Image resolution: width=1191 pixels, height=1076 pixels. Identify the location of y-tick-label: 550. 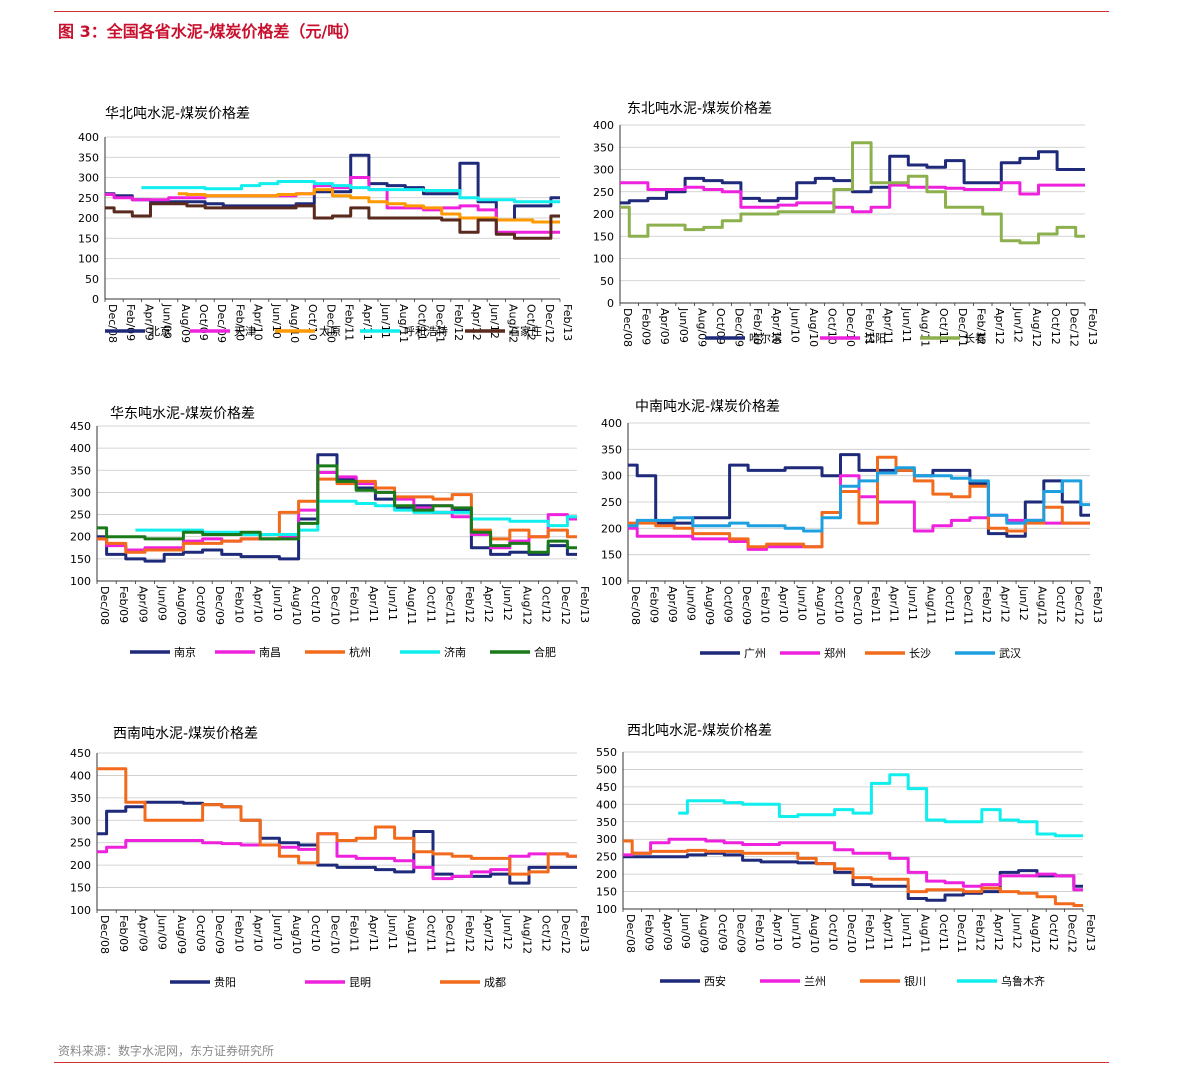
(606, 752).